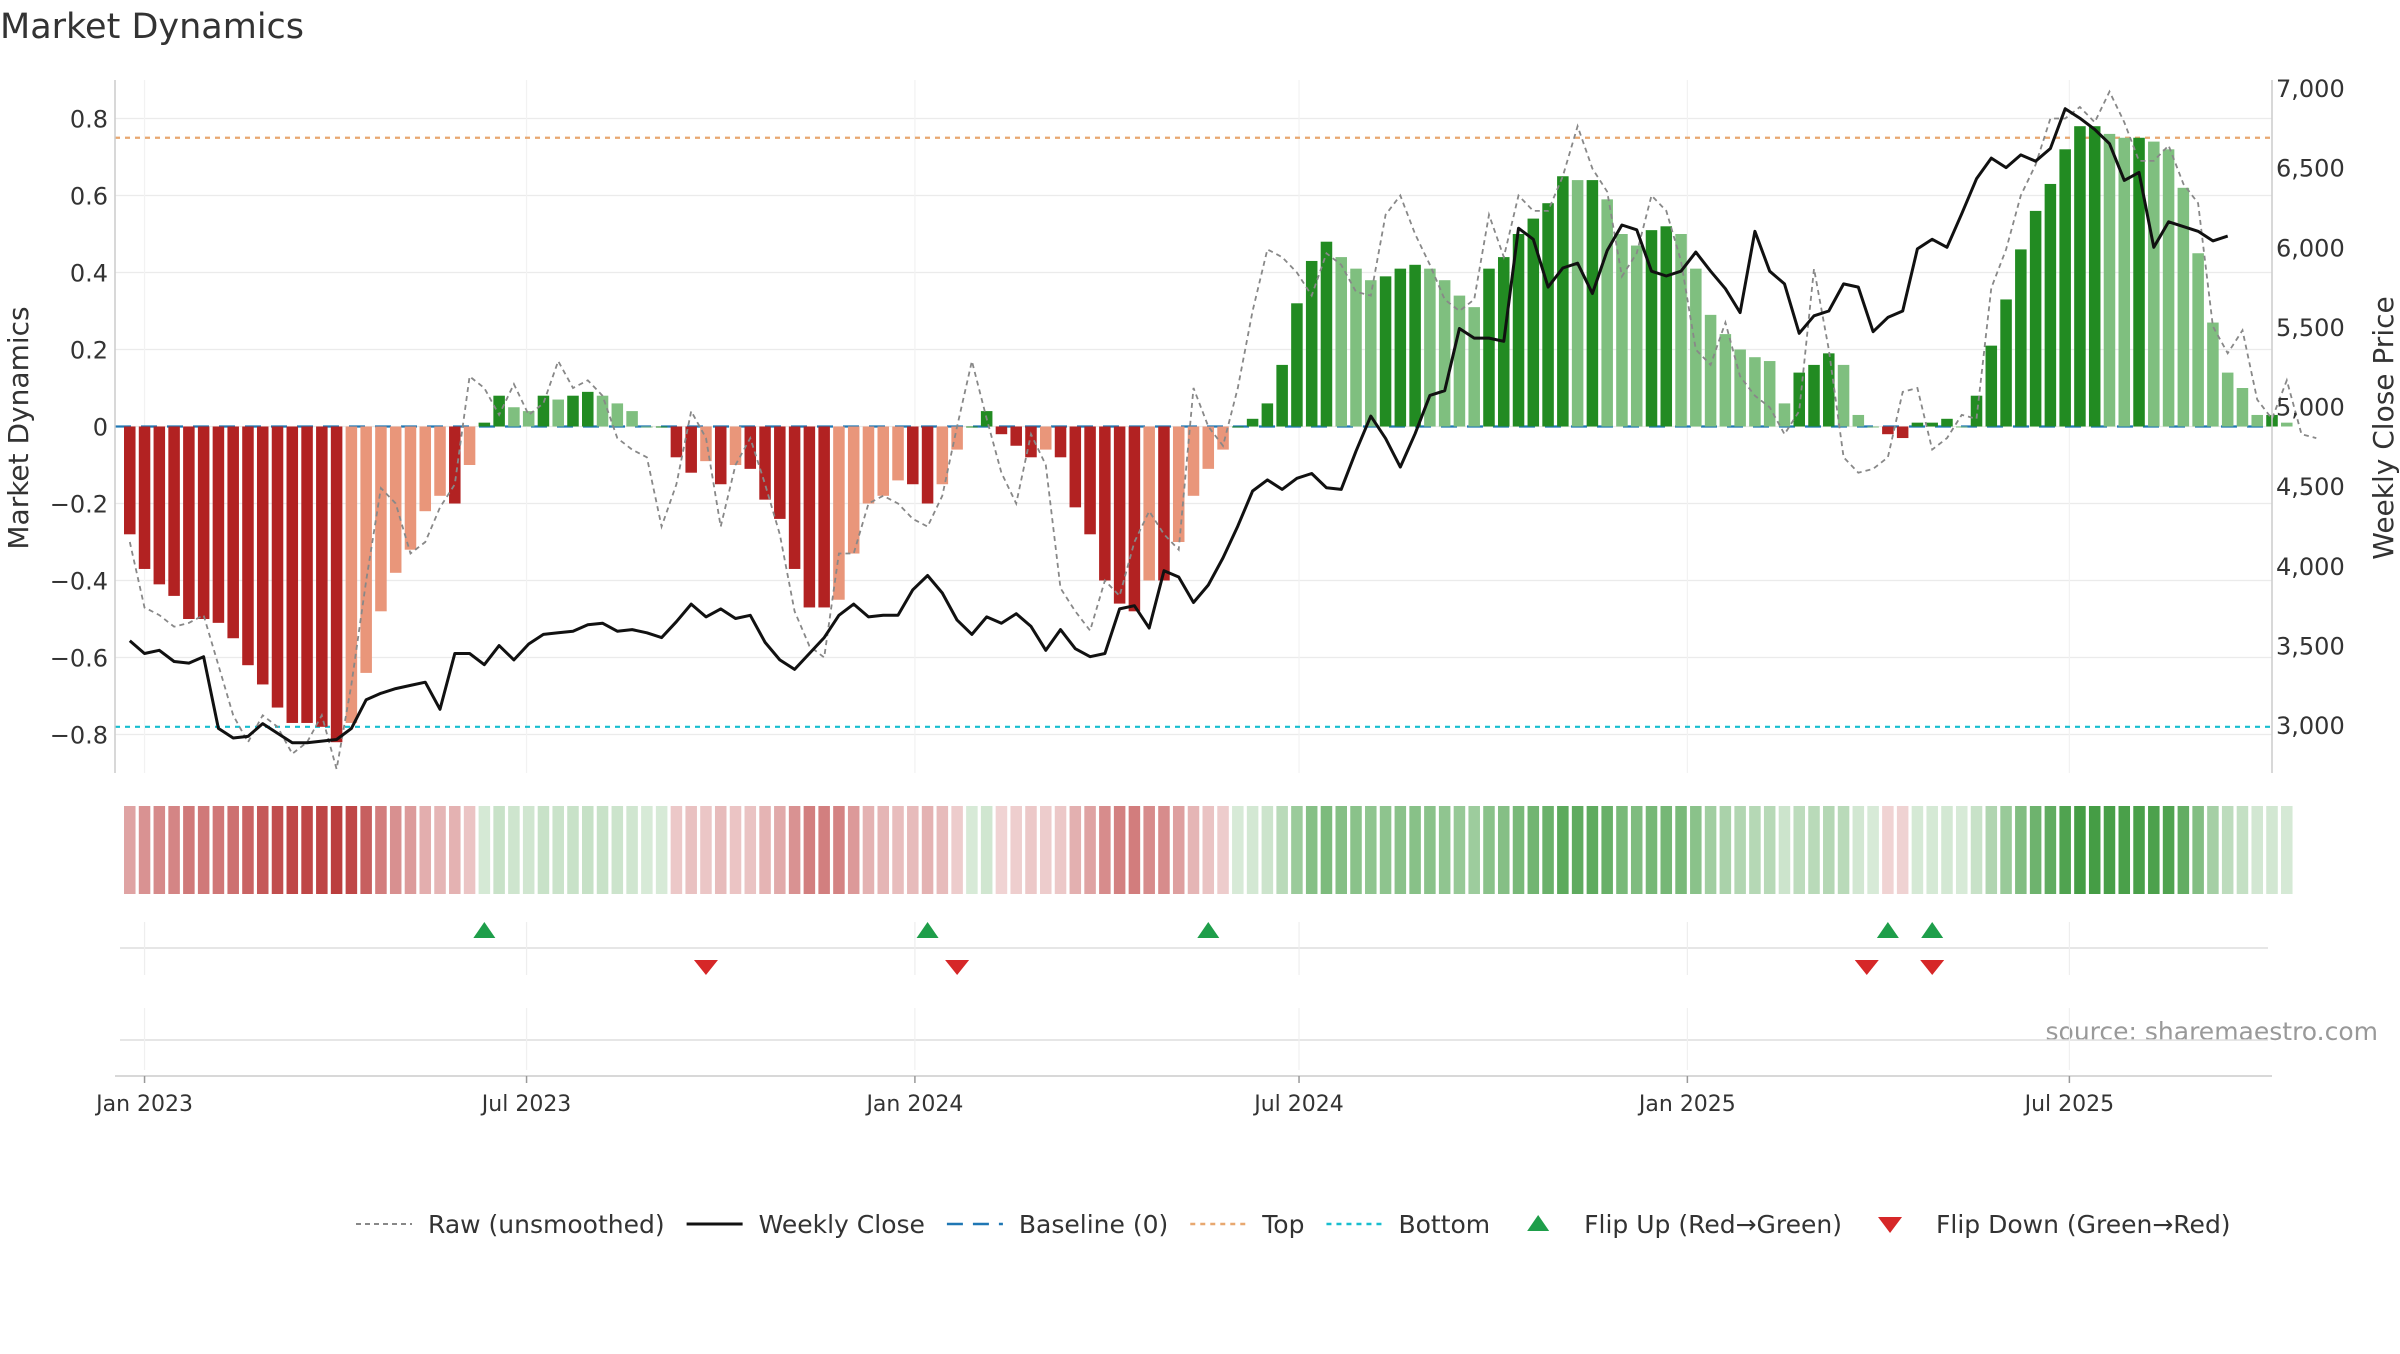  I want to click on y-tick-label: 0, so click(100, 428).